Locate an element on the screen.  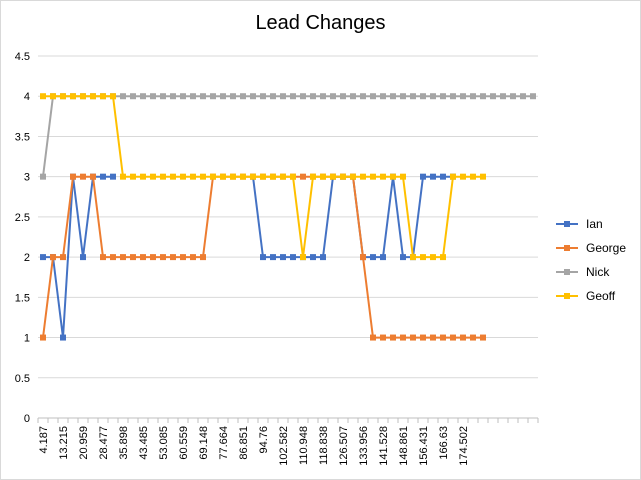
legend-label: Ian is located at coordinates (594, 224).